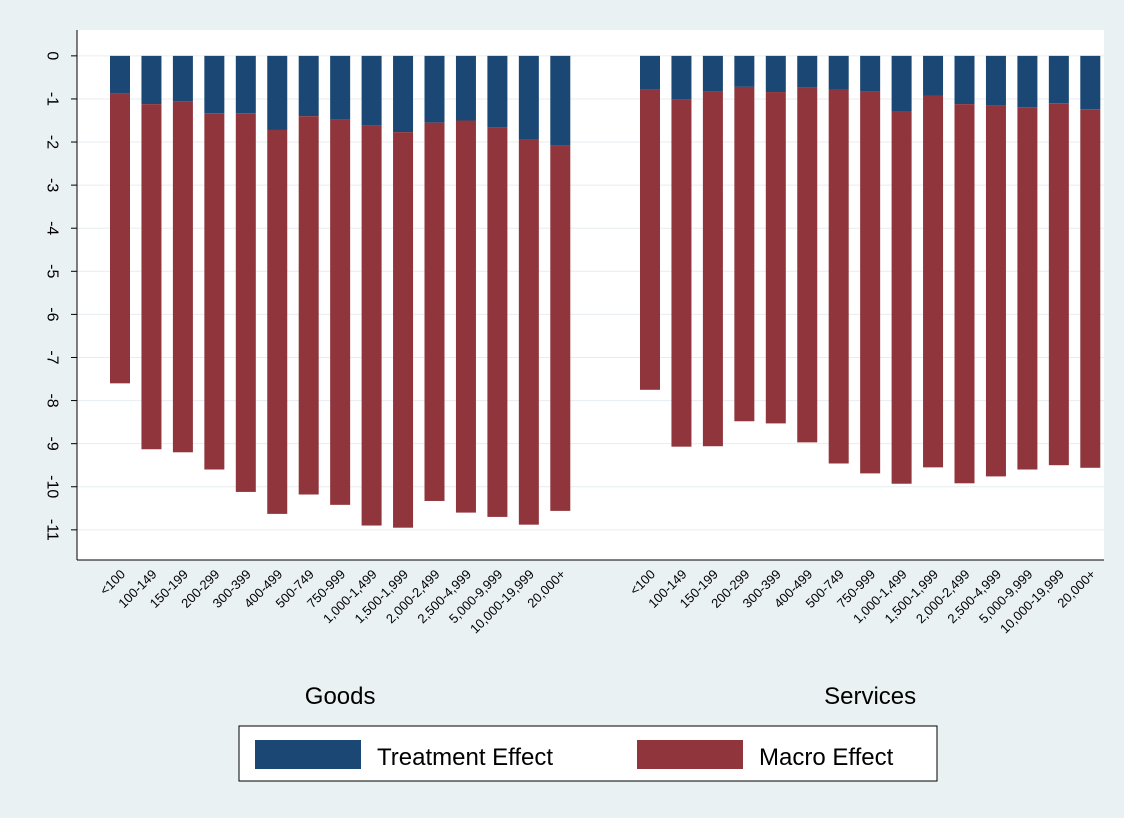  What do you see at coordinates (340, 87) in the screenshot?
I see `bar-goods-750-999-treatment` at bounding box center [340, 87].